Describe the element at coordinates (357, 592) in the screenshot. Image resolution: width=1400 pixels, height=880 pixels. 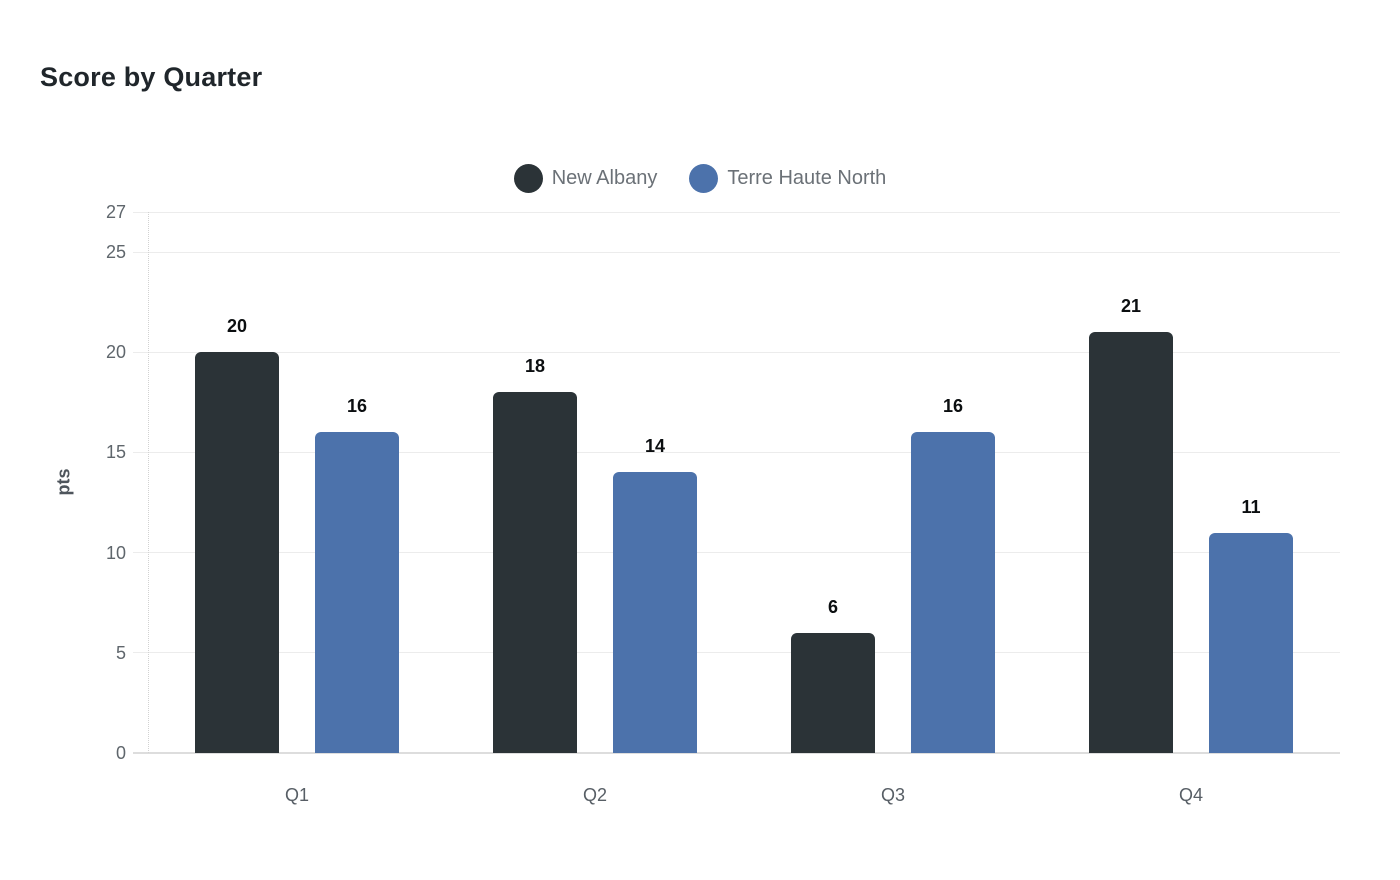
I see `bar-terre-haute-north-q1` at that location.